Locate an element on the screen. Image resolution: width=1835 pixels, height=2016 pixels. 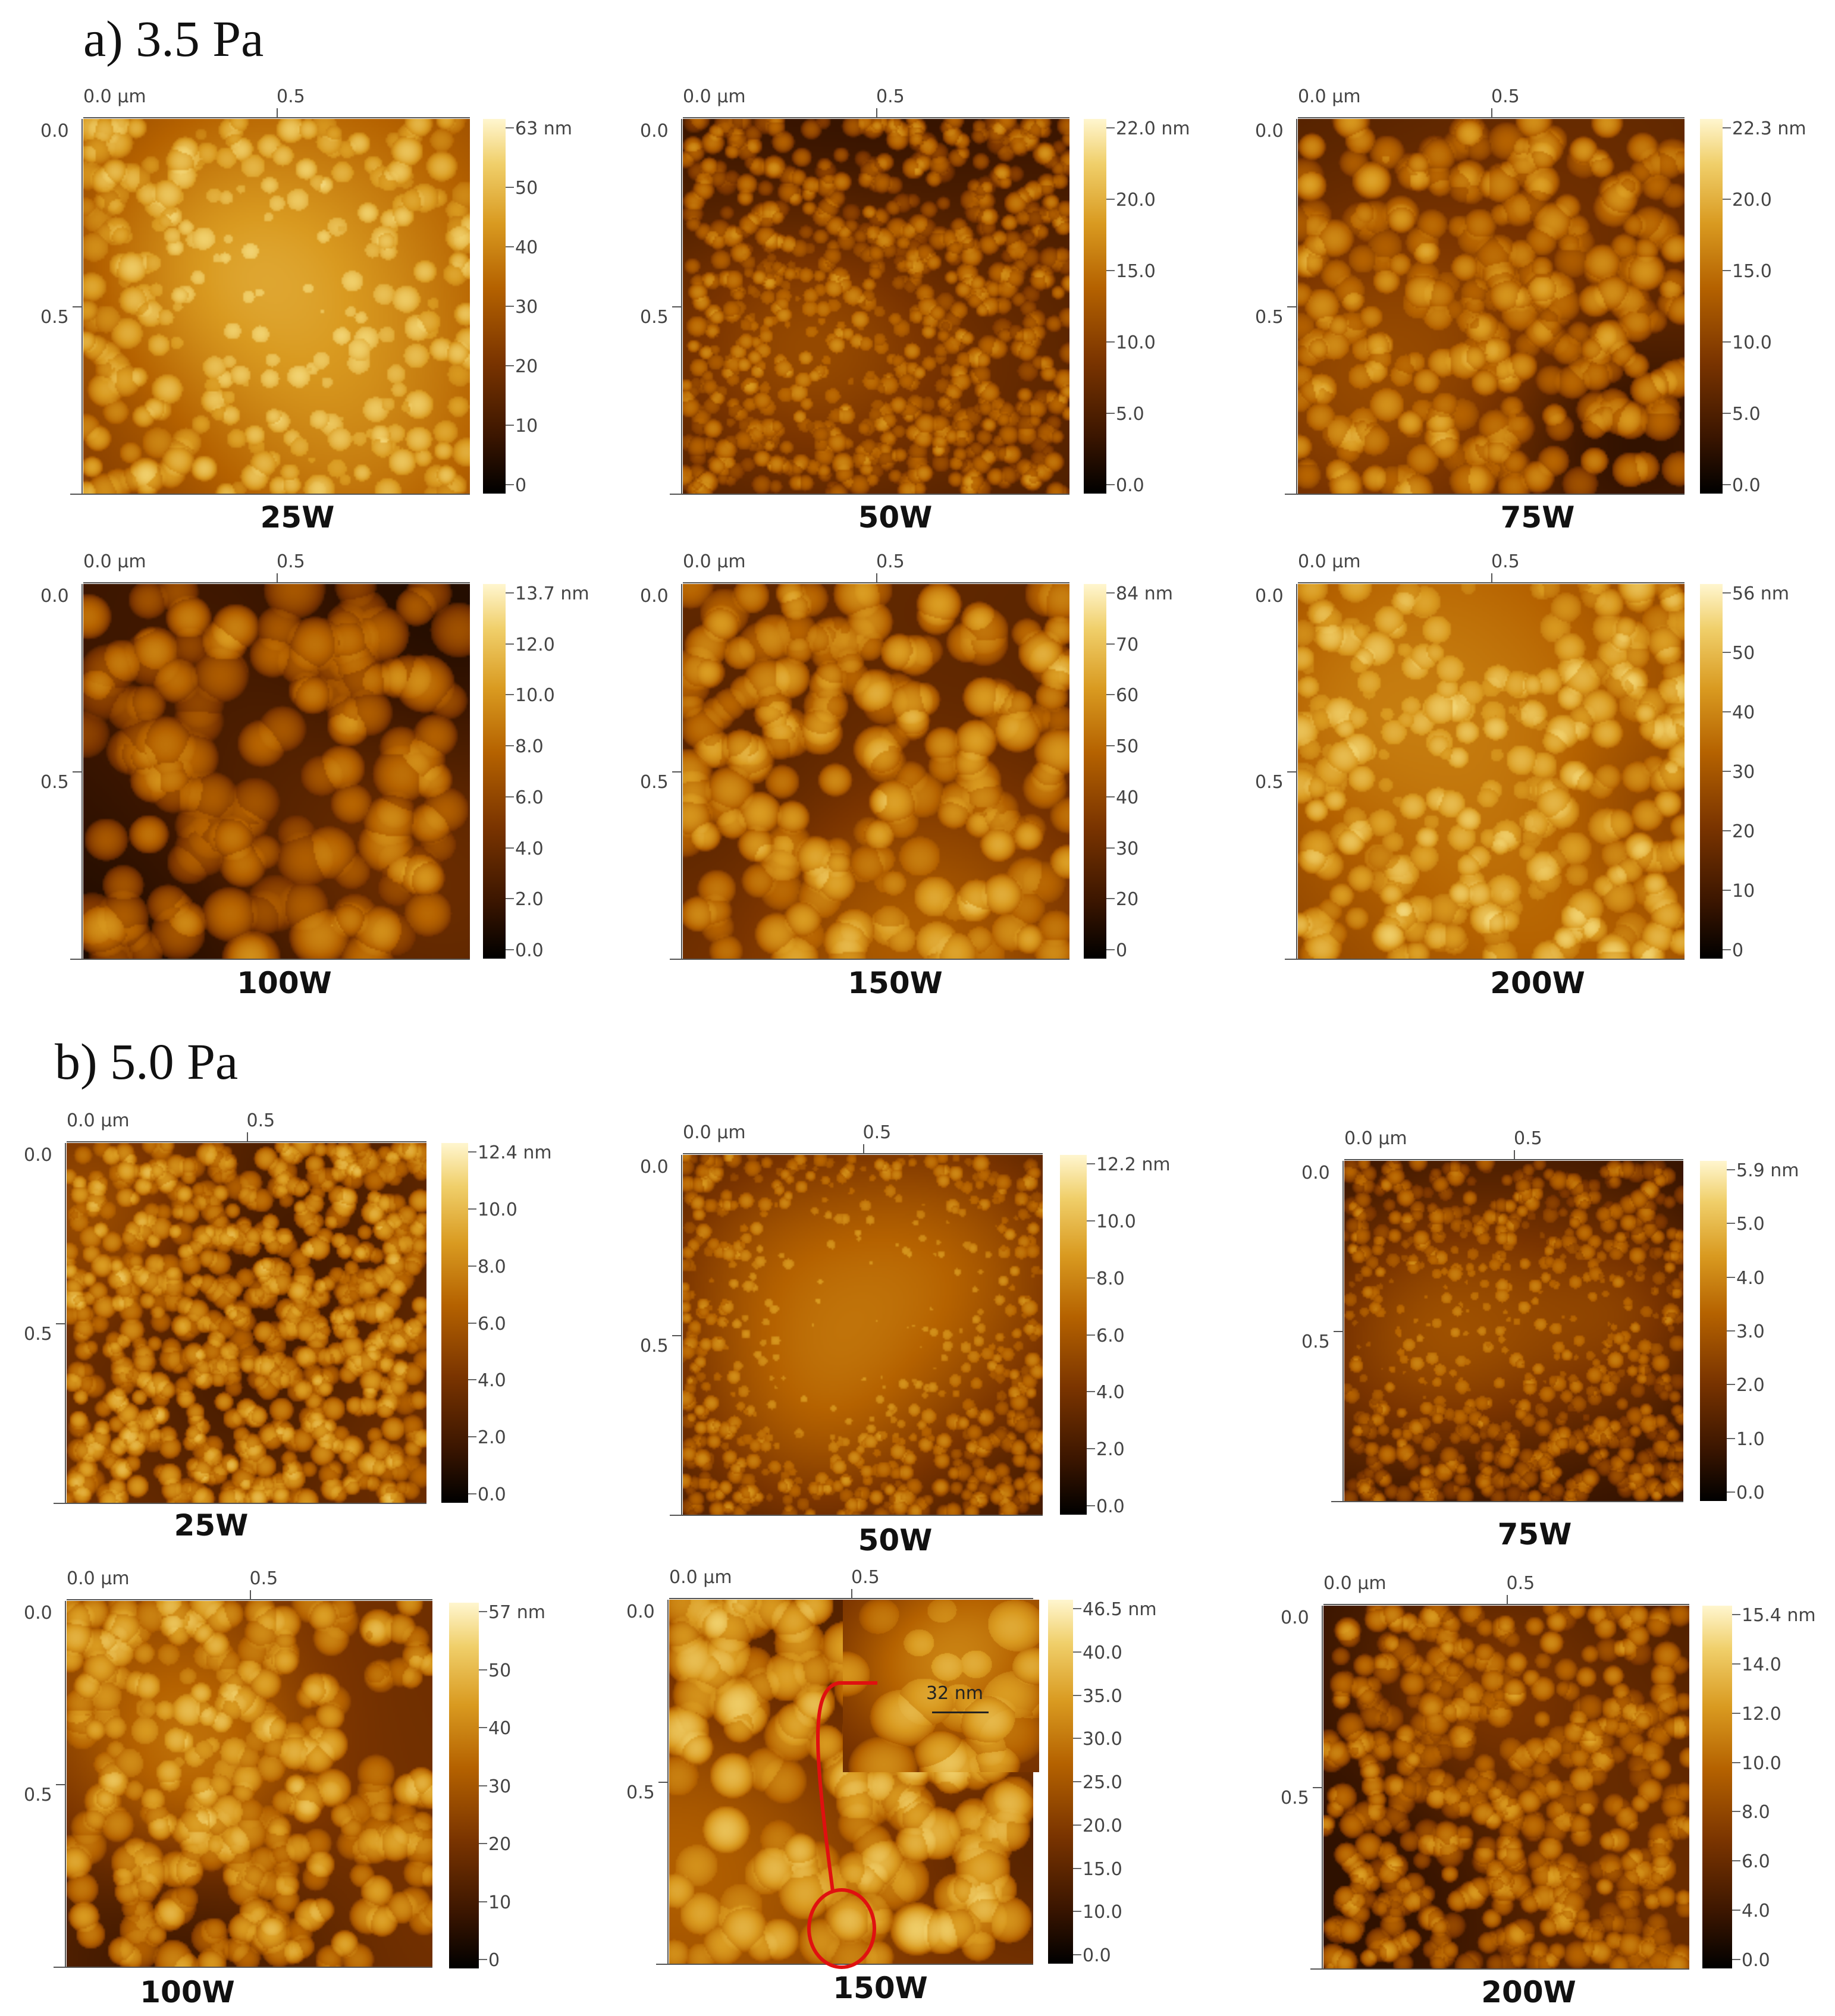
color-scale-label: 10 is located at coordinates (500, 1902).